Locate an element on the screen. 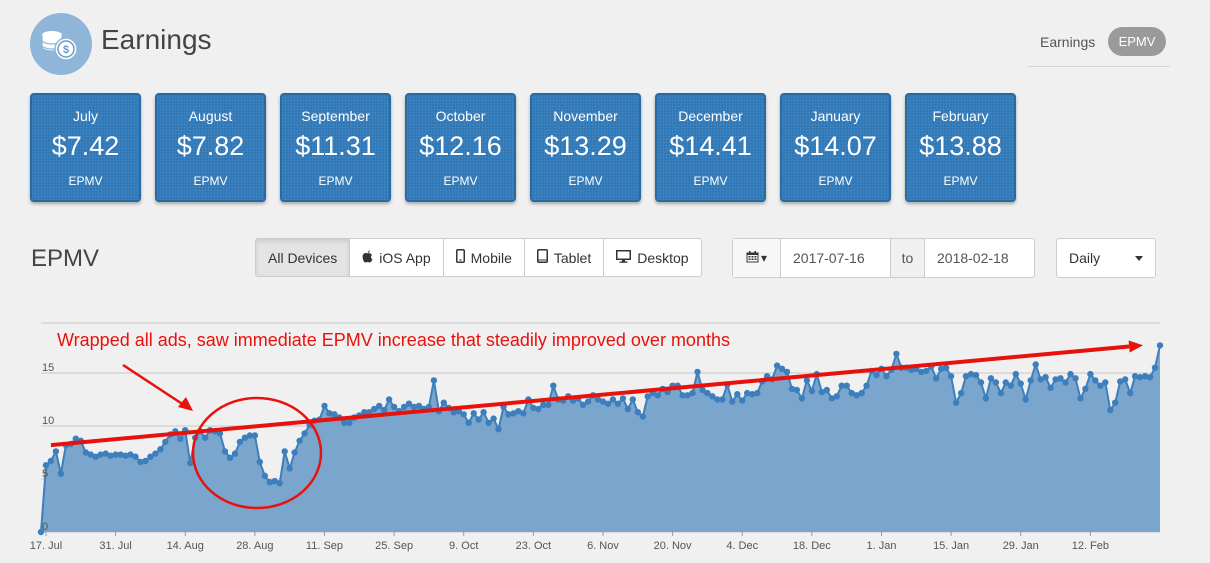 This screenshot has width=1210, height=563. x-tick-label: 1. Jan is located at coordinates (882, 546).